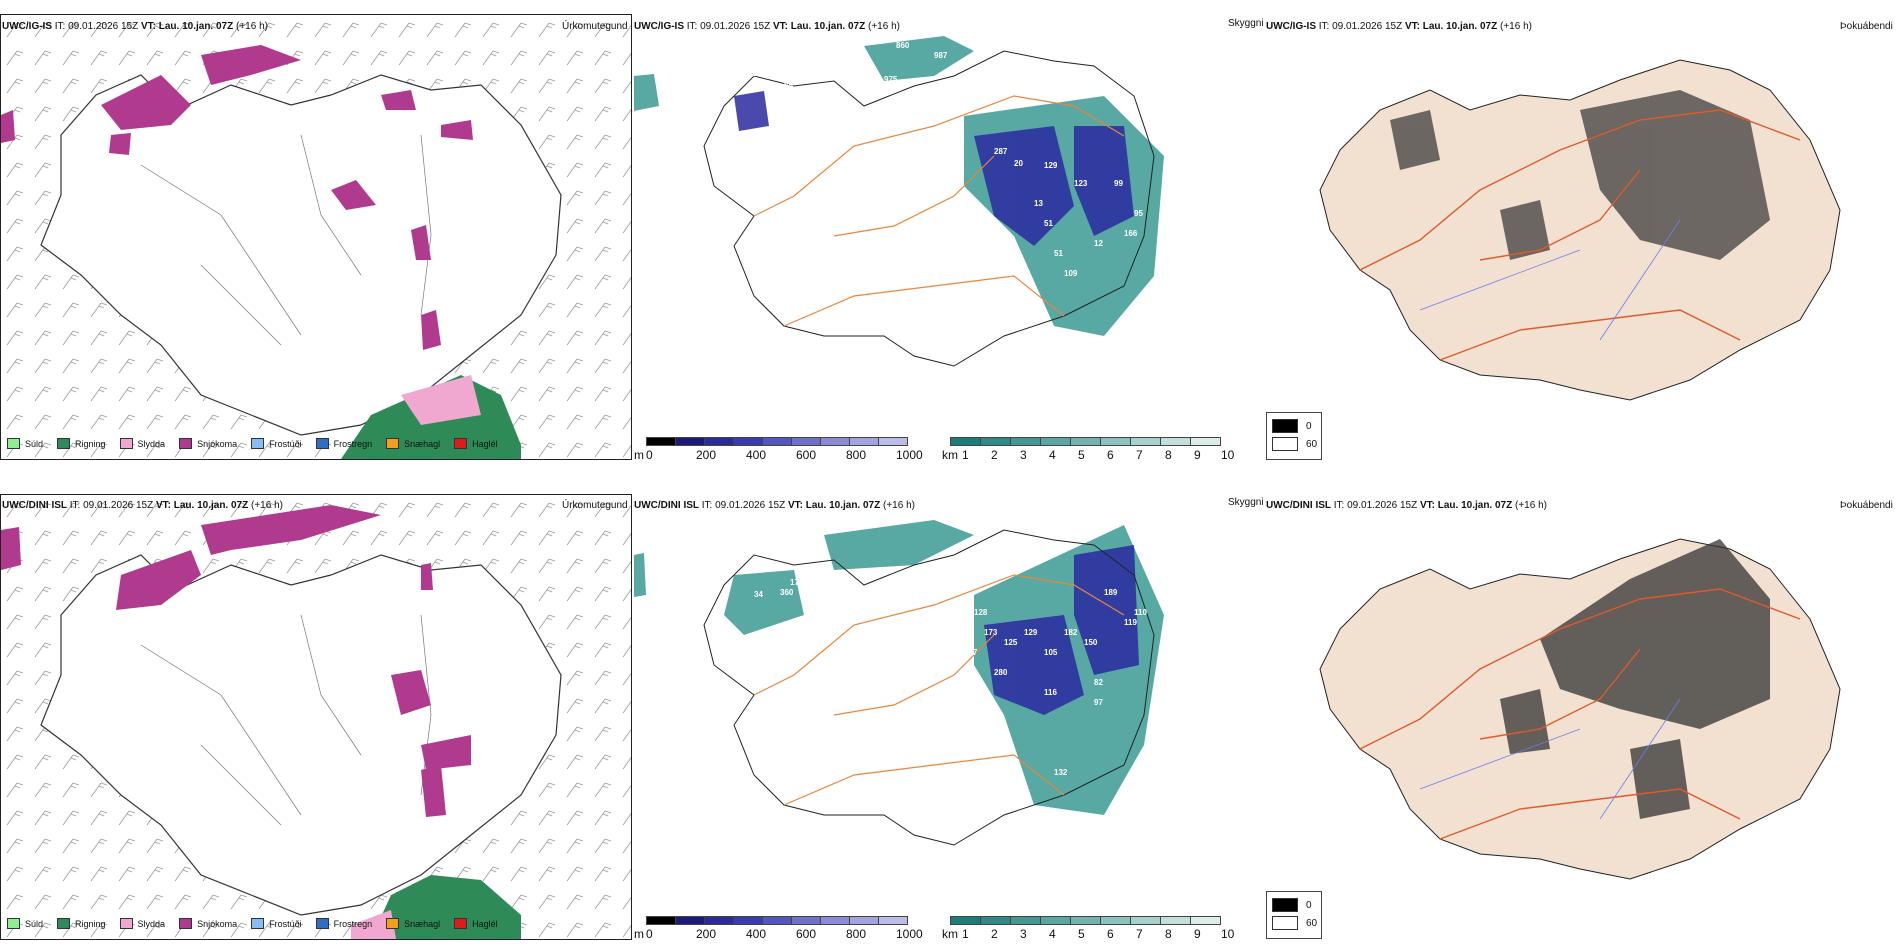 The height and width of the screenshot is (950, 1900). I want to click on visibility-value-label: 110, so click(940, 674).